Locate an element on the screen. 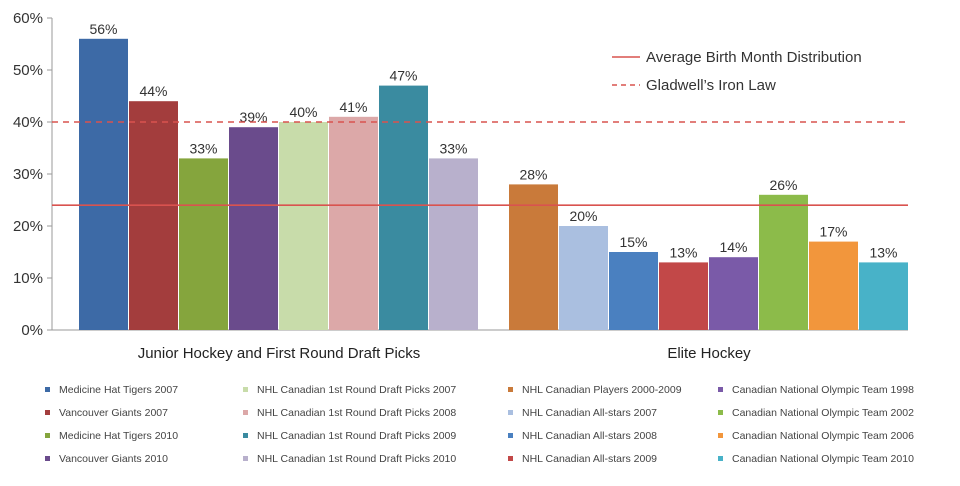  legend-label: Vancouver Giants 2007 is located at coordinates (113, 413).